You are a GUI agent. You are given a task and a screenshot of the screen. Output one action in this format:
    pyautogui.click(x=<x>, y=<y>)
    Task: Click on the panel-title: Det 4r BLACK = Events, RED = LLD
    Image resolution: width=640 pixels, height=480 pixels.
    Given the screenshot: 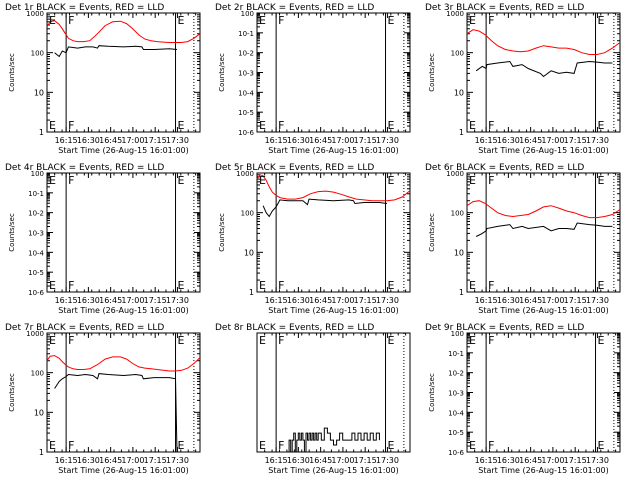 What is the action you would take?
    pyautogui.click(x=84, y=168)
    